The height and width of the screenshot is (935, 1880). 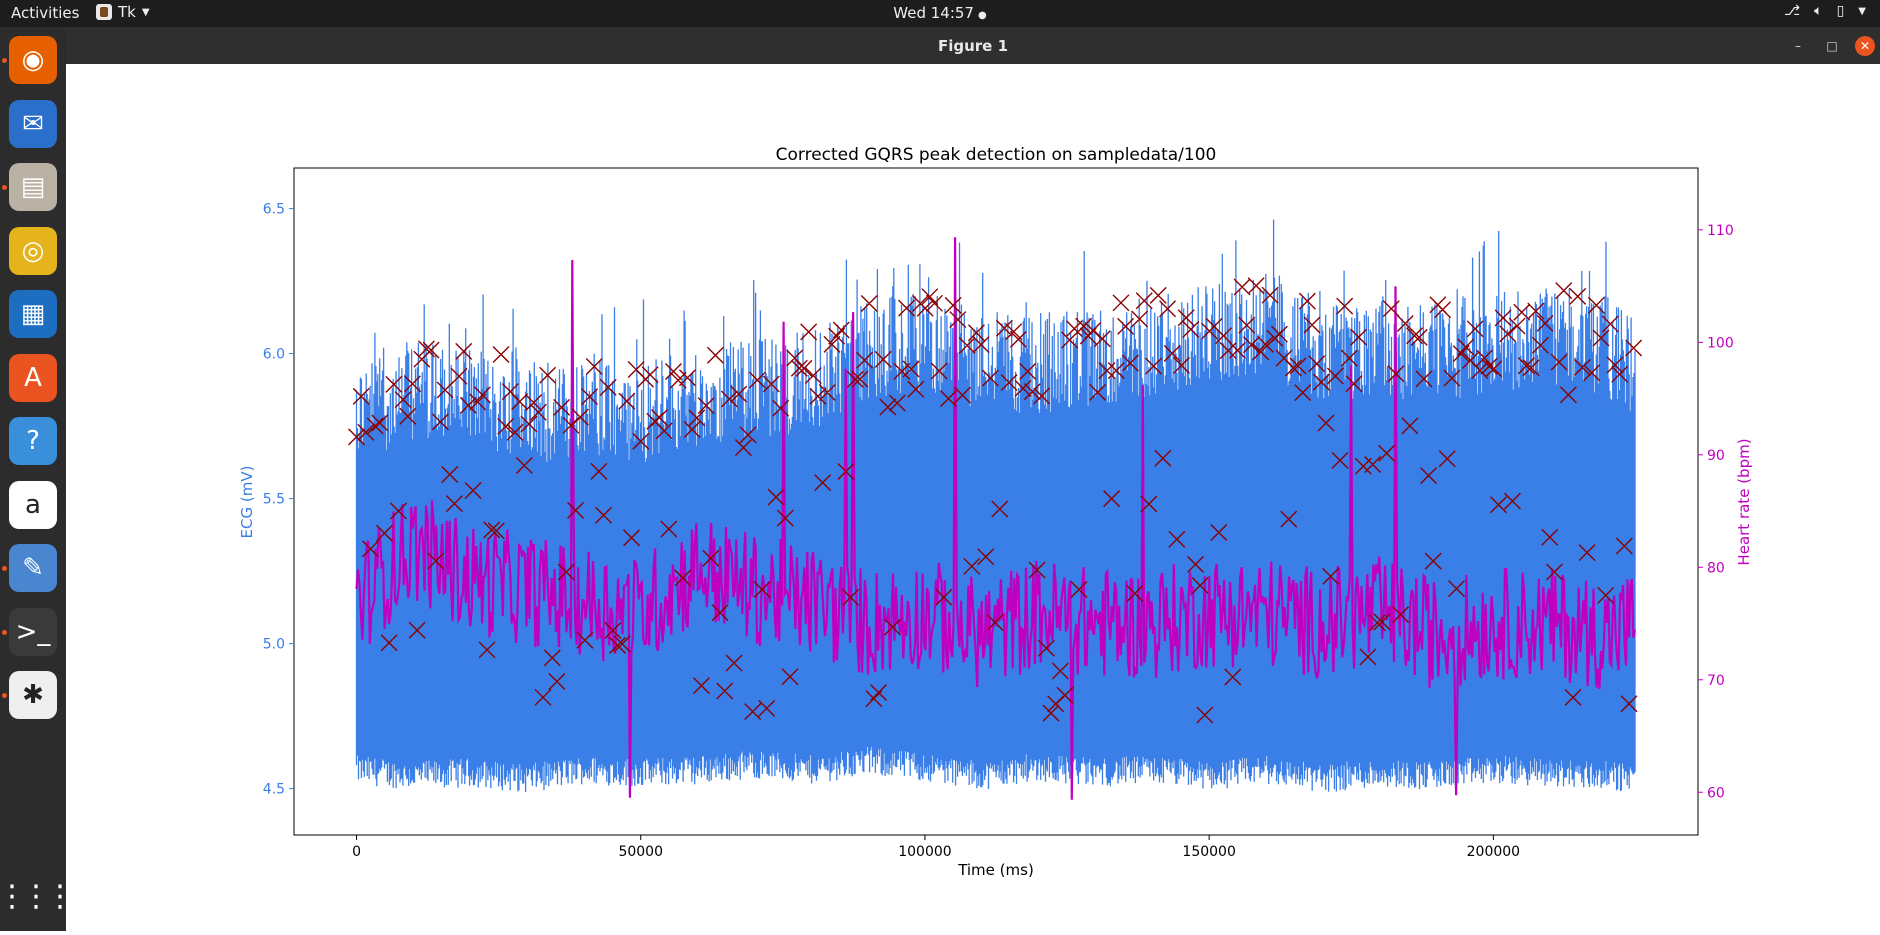 I want to click on tk-app-icon: ✱, so click(x=33, y=695).